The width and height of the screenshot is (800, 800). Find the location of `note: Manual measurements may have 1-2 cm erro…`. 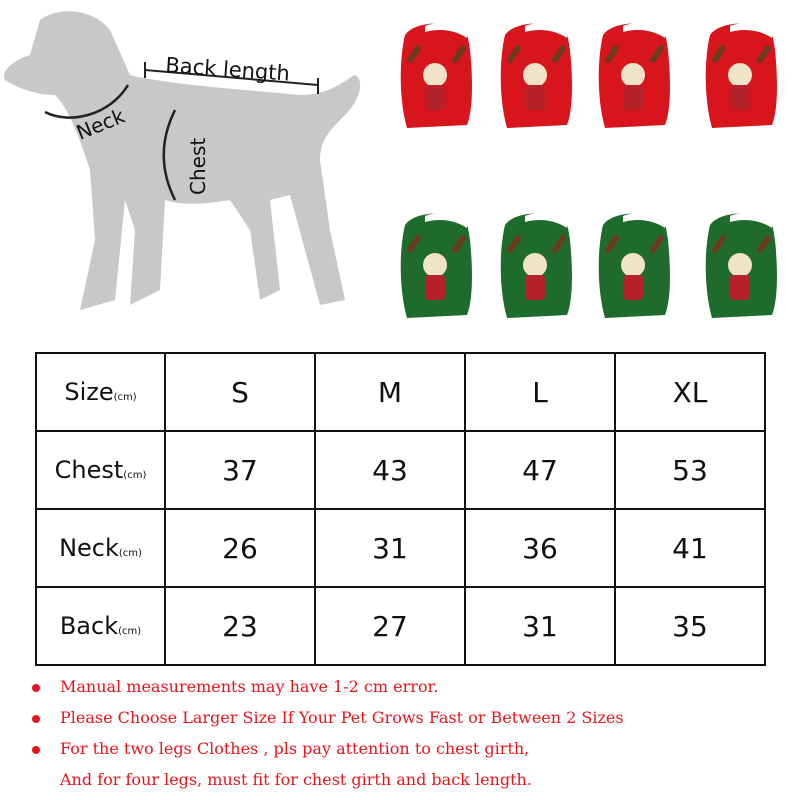

note: Manual measurements may have 1-2 cm erro… is located at coordinates (327, 689).